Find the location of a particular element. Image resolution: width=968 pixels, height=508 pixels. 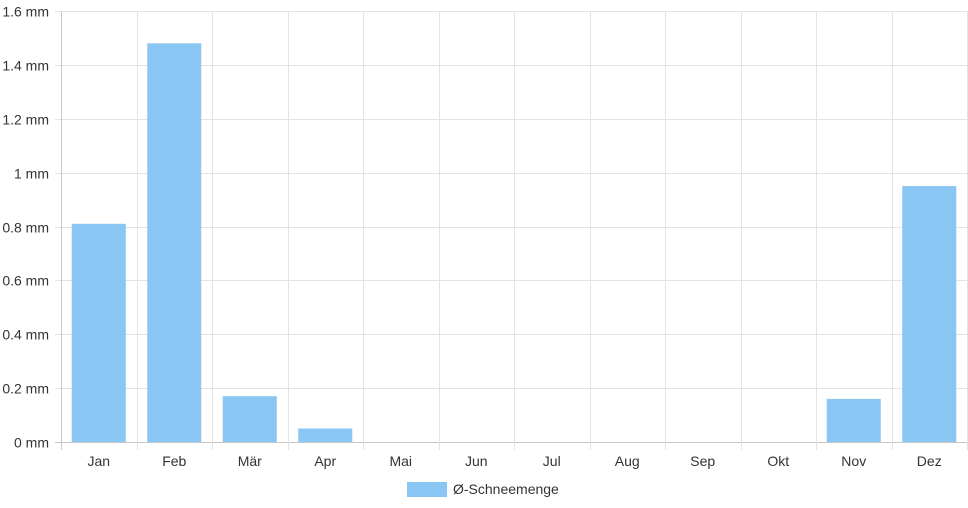

x-tick-label: Nov is located at coordinates (853, 461).